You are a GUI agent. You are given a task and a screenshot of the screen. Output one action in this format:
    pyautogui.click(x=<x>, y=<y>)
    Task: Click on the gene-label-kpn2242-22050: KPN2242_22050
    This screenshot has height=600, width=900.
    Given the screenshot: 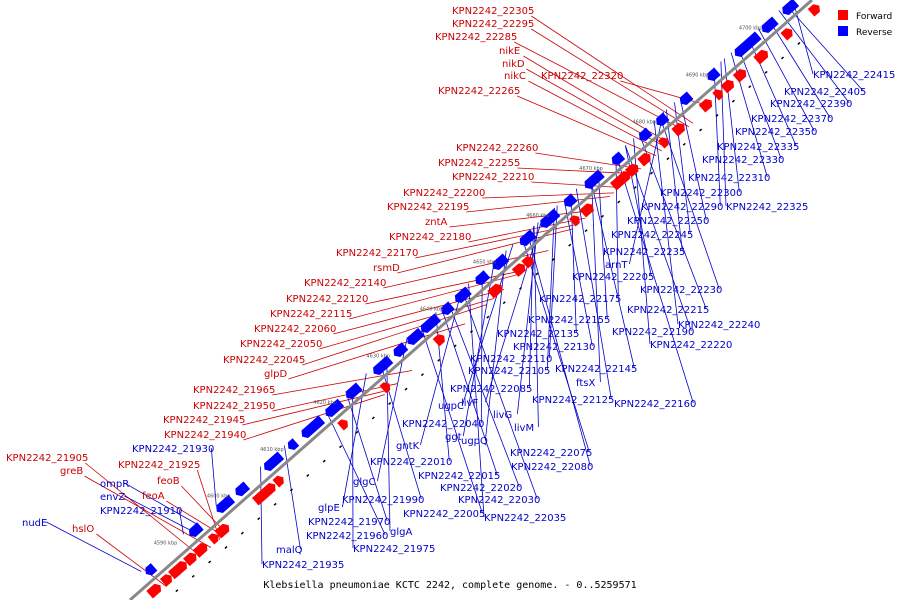 What is the action you would take?
    pyautogui.click(x=281, y=344)
    